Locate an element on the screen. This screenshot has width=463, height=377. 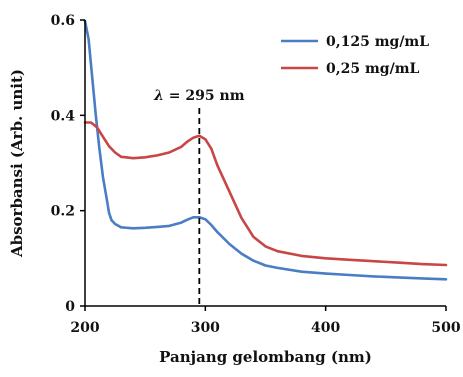
x-tick-label: 200 is located at coordinates (84, 328).